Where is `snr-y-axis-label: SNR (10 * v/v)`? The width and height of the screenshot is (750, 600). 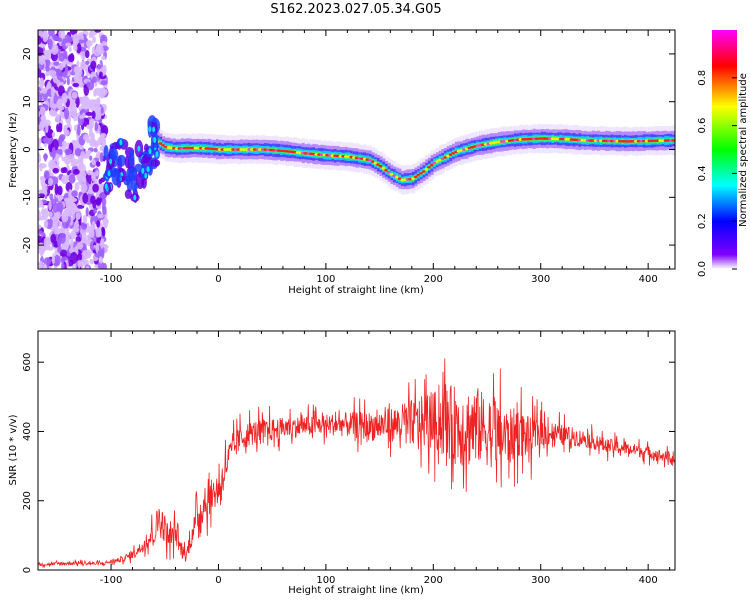
snr-y-axis-label: SNR (10 * v/v) is located at coordinates (13, 449).